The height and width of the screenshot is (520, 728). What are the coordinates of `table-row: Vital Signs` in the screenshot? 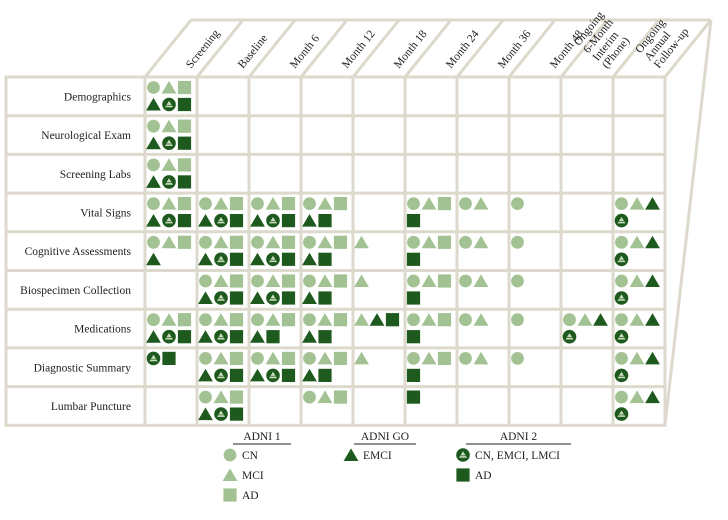 It's located at (370, 212).